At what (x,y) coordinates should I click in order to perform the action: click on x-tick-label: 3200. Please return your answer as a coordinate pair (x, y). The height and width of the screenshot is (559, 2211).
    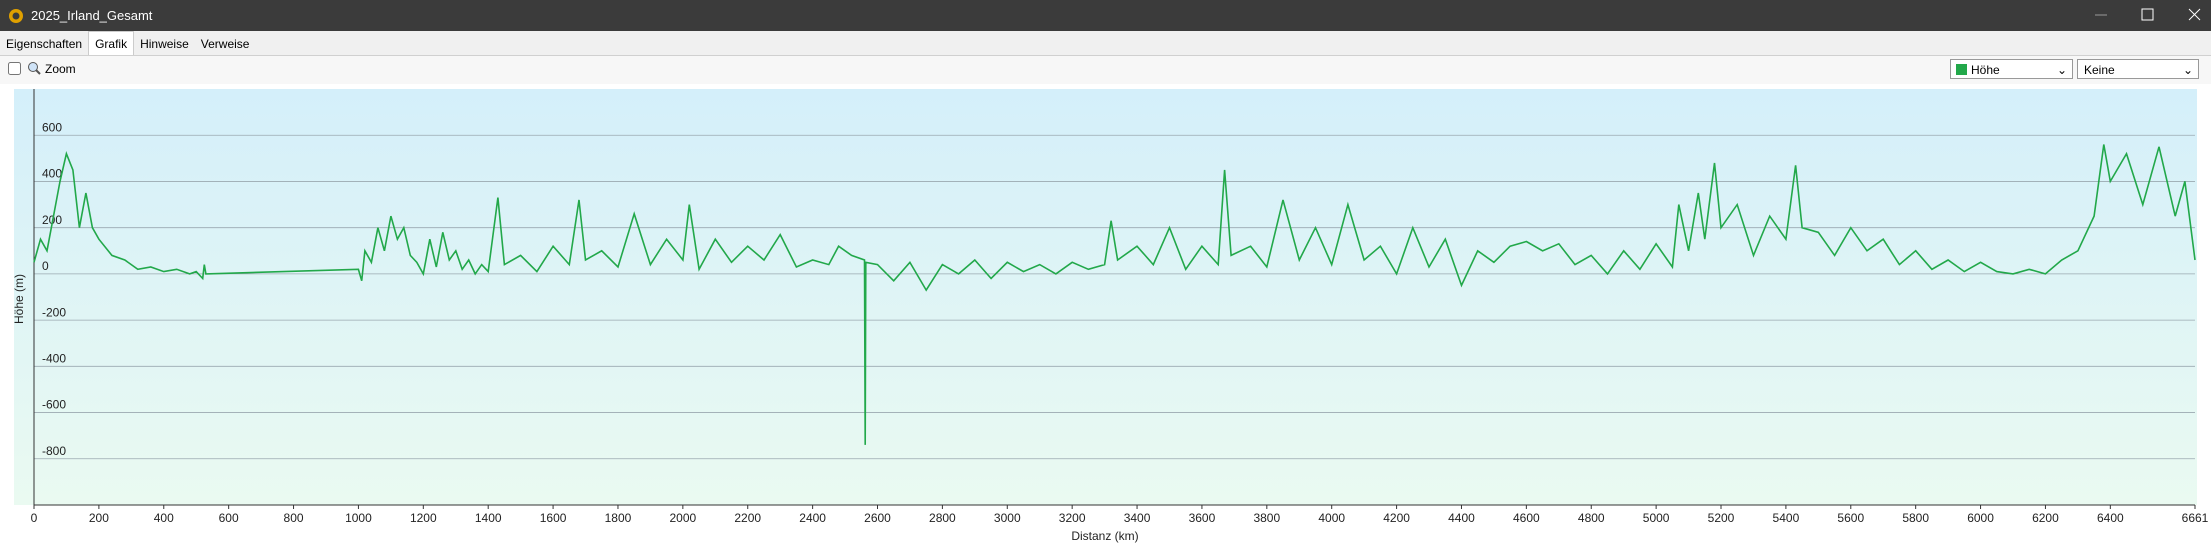
    Looking at the image, I should click on (1072, 518).